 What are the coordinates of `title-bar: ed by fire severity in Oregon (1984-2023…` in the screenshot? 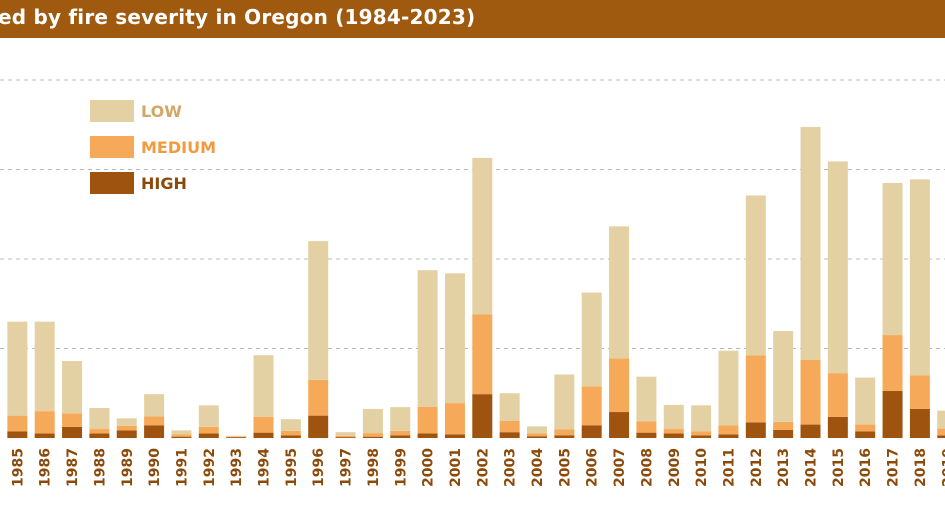 It's located at (472, 19).